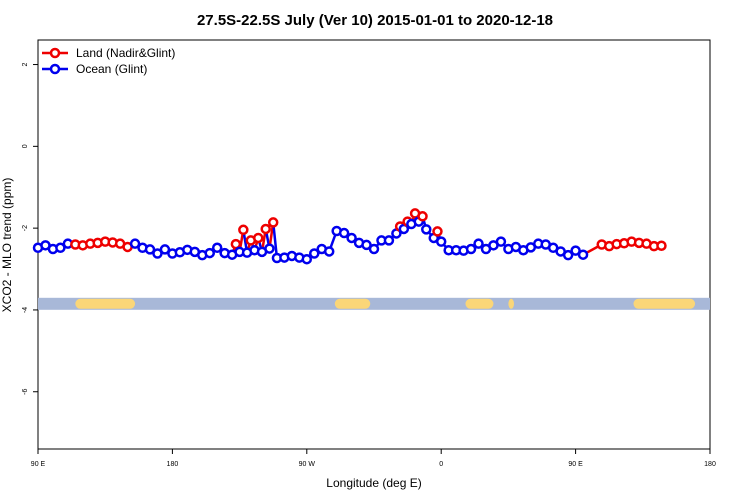 Image resolution: width=750 pixels, height=500 pixels. I want to click on y-tick-label: -4, so click(25, 310).